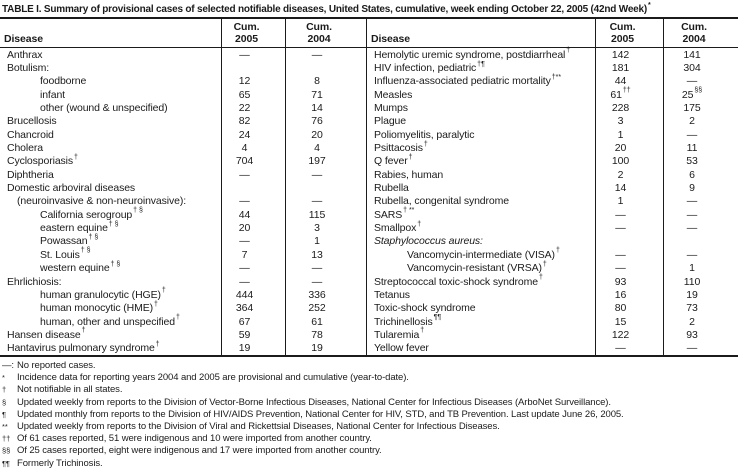  Describe the element at coordinates (481, 214) in the screenshot. I see `disease-cell: SARS† **` at that location.